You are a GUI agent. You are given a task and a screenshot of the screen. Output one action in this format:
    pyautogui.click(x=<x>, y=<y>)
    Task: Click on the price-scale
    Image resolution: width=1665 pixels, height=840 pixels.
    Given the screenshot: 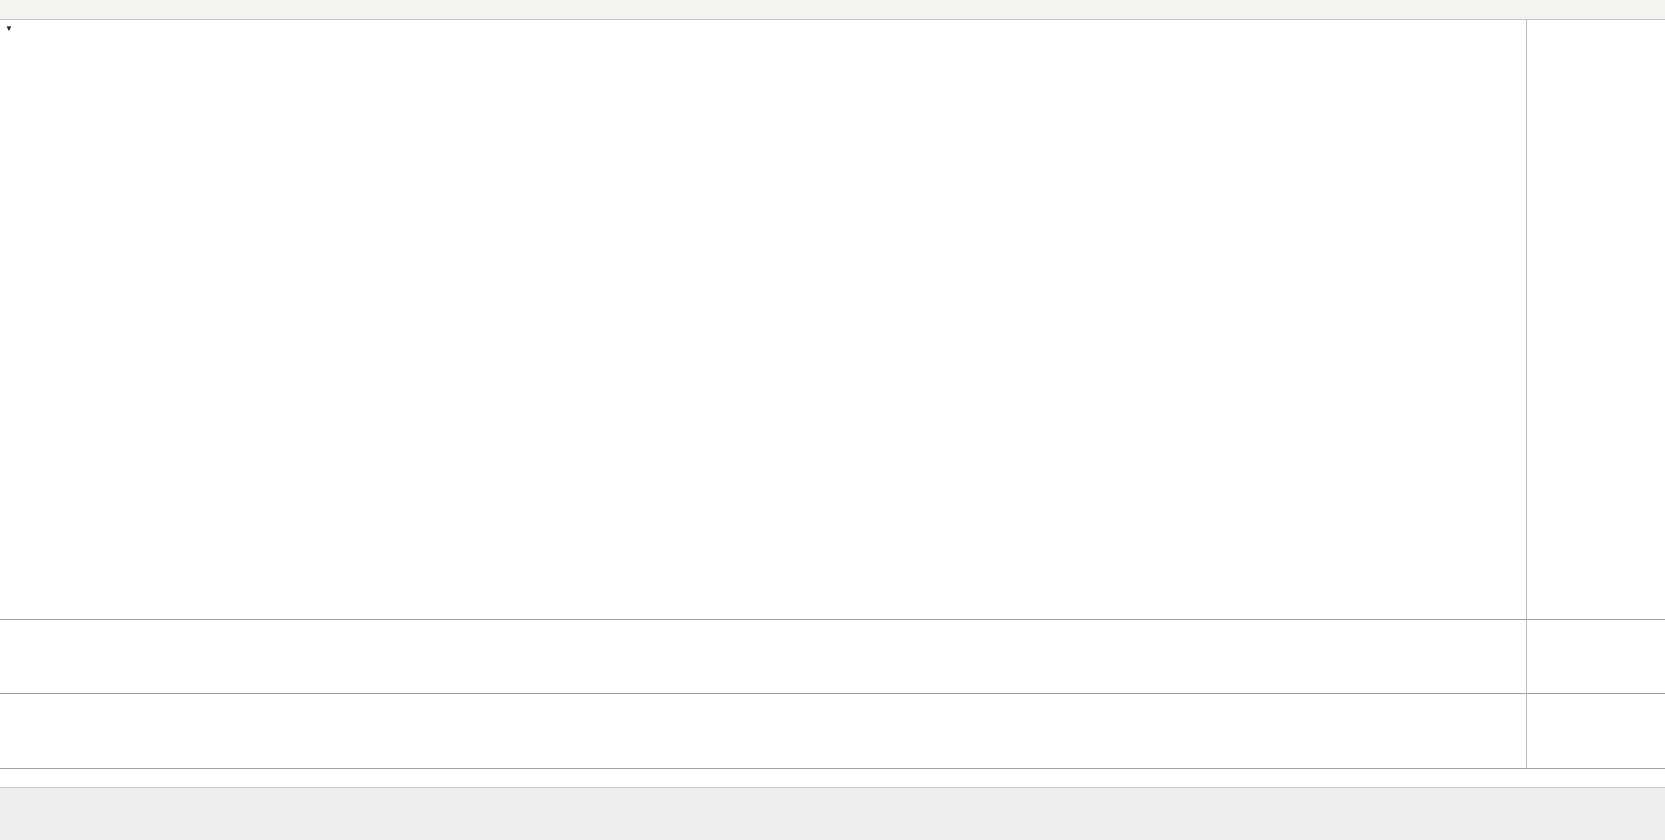 What is the action you would take?
    pyautogui.click(x=1596, y=394)
    